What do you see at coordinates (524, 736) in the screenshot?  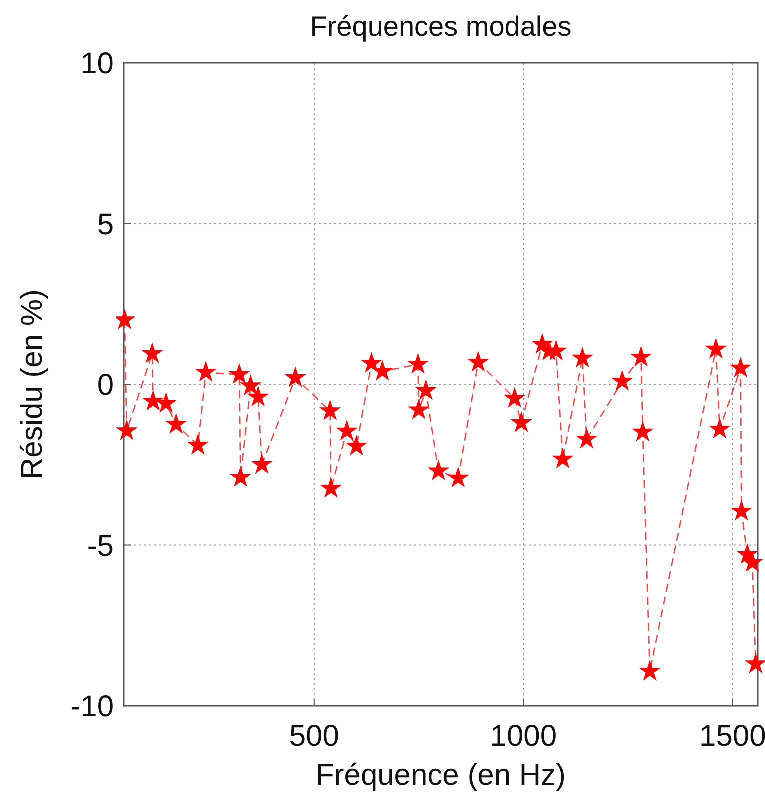 I see `x-tick-label: 1000` at bounding box center [524, 736].